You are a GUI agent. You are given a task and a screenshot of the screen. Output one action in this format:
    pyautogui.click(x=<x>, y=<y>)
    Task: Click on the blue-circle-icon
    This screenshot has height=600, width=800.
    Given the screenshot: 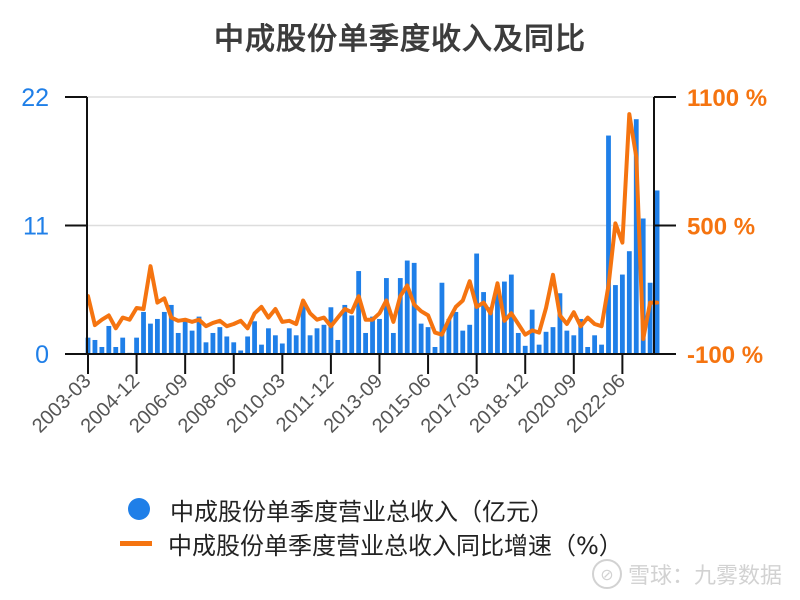 What is the action you would take?
    pyautogui.click(x=139, y=509)
    